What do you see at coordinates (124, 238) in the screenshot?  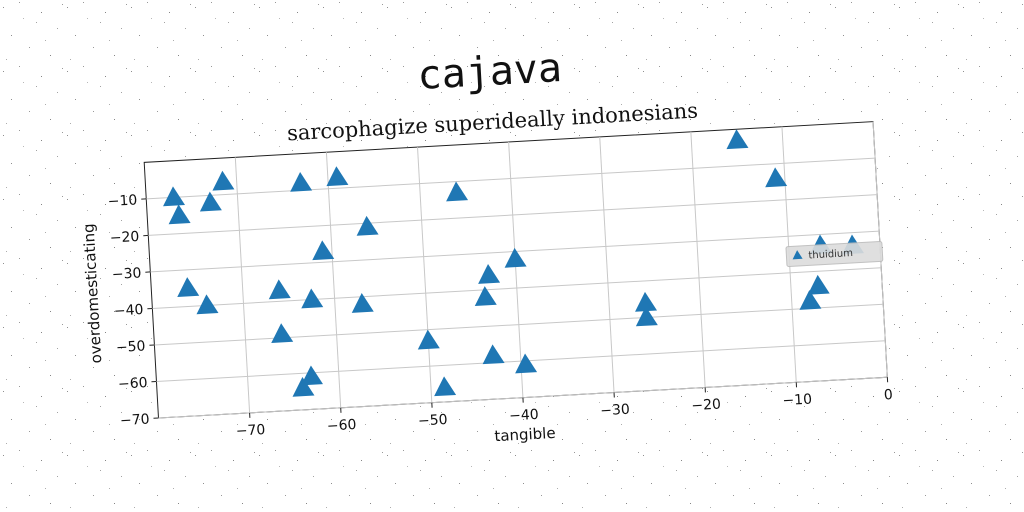 I see `y-tick-label: −20` at bounding box center [124, 238].